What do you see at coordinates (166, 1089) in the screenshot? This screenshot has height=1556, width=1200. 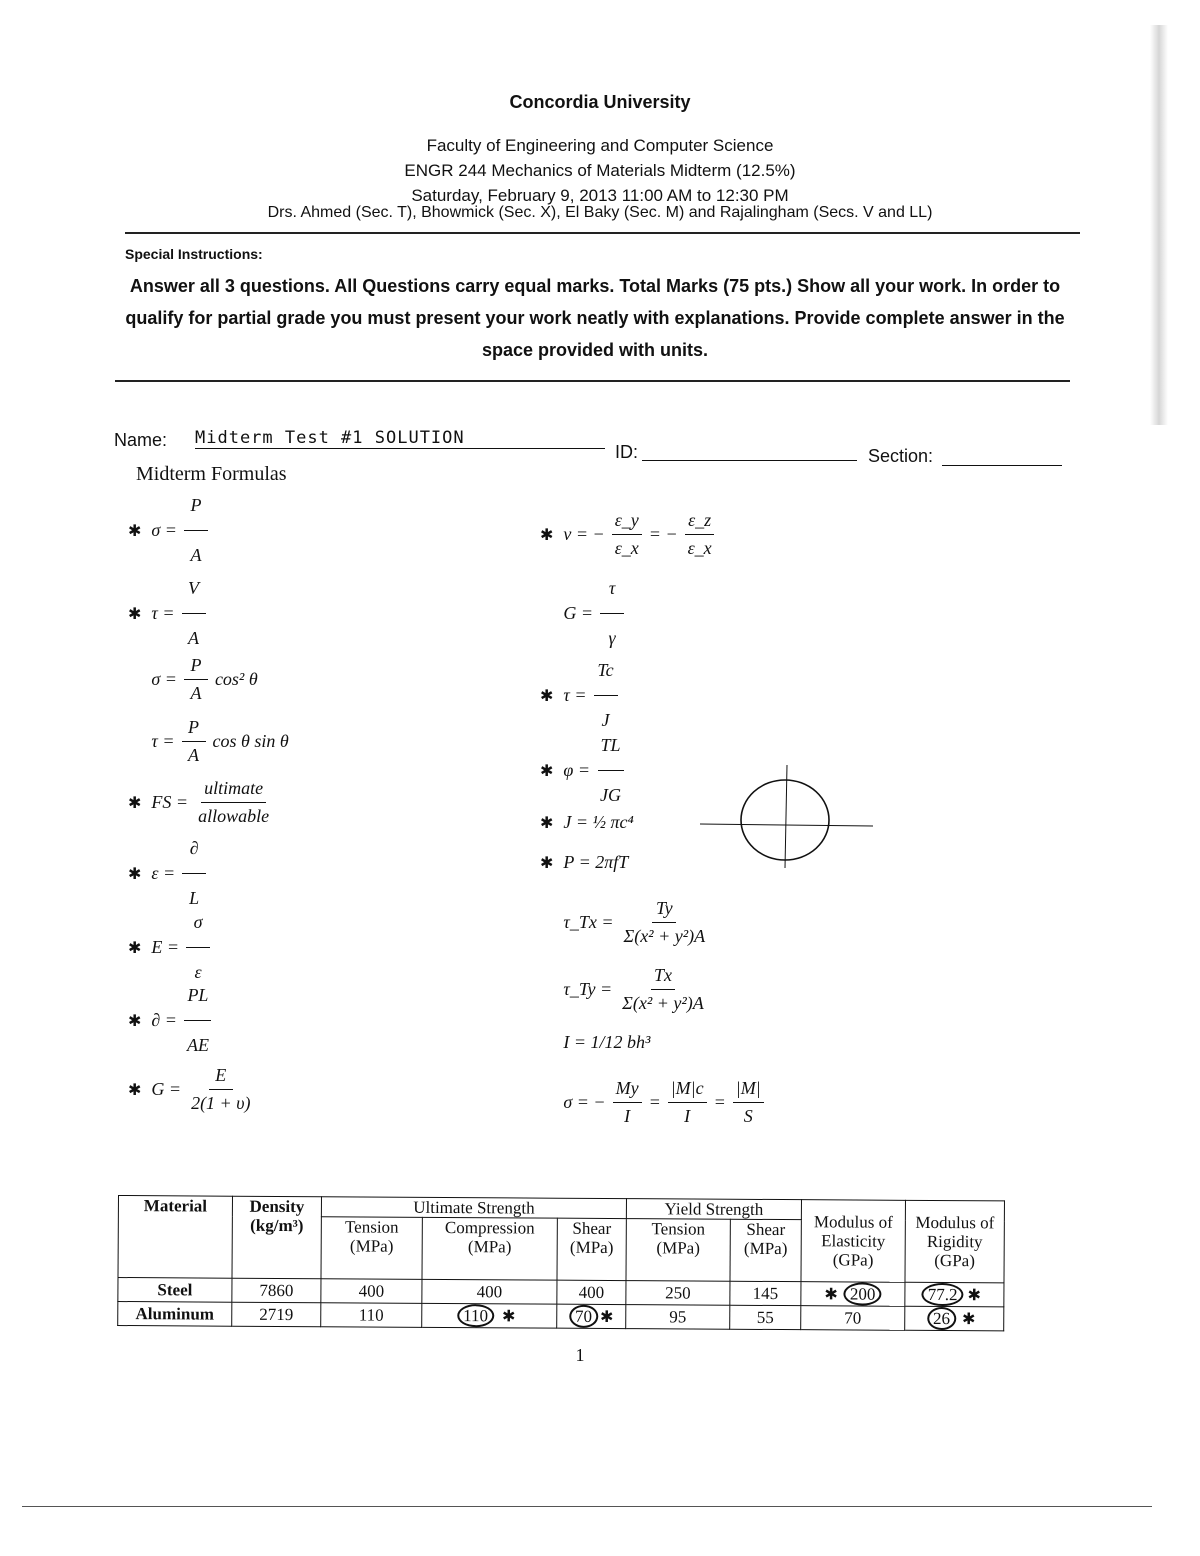 I see `formula-term: G =` at bounding box center [166, 1089].